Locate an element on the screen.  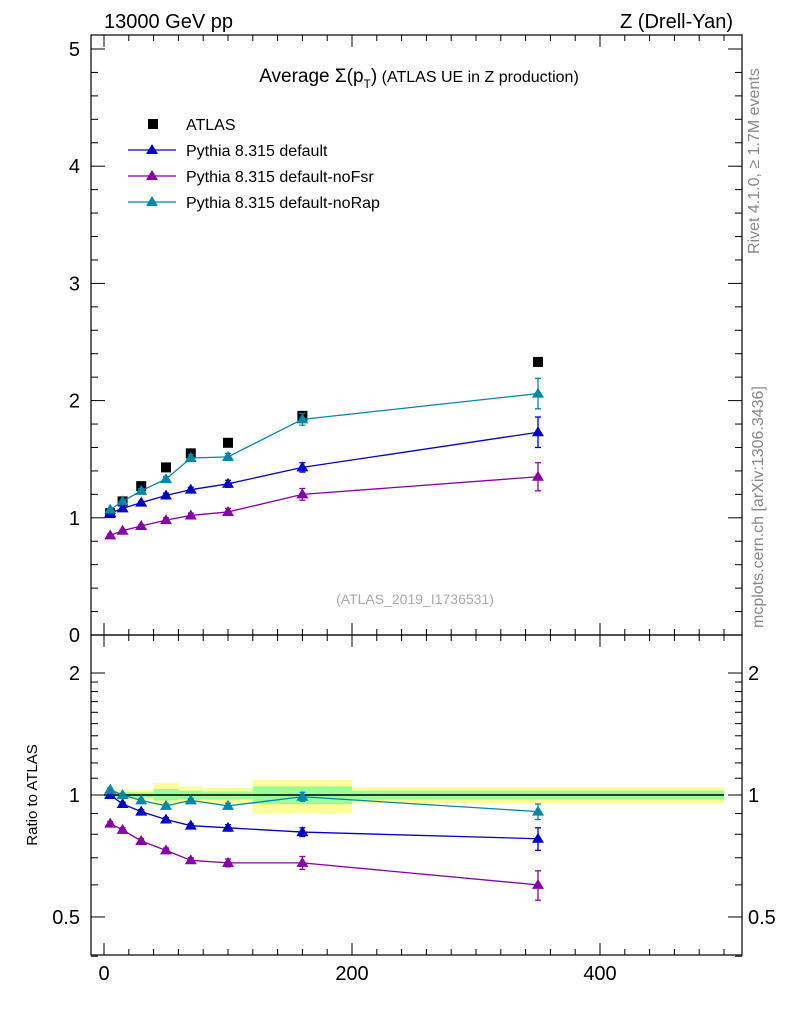
title-close: ) is located at coordinates (374, 76).